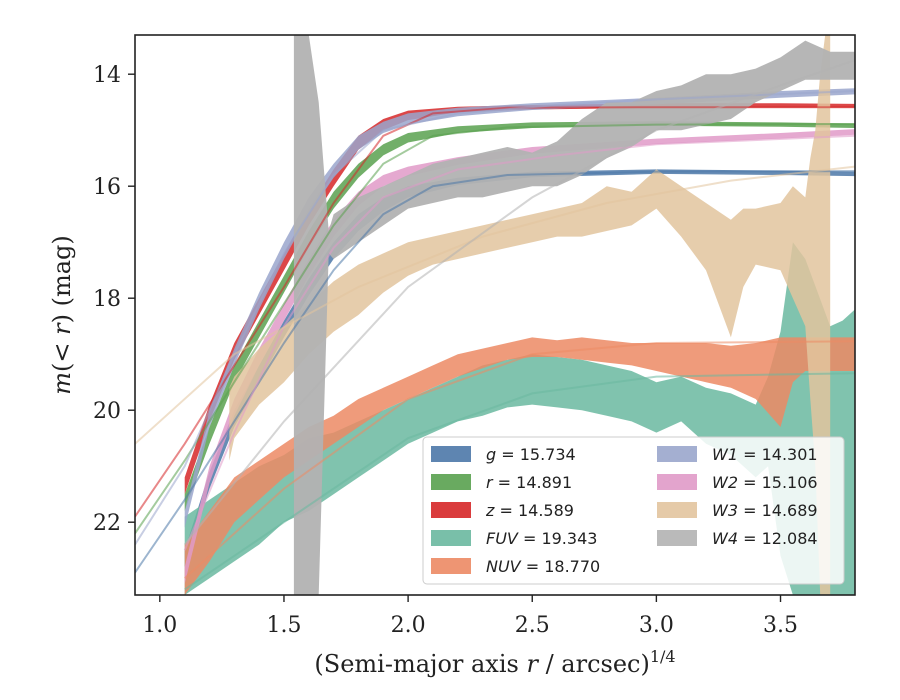  I want to click on x-tick-label: 2.5, so click(532, 625).